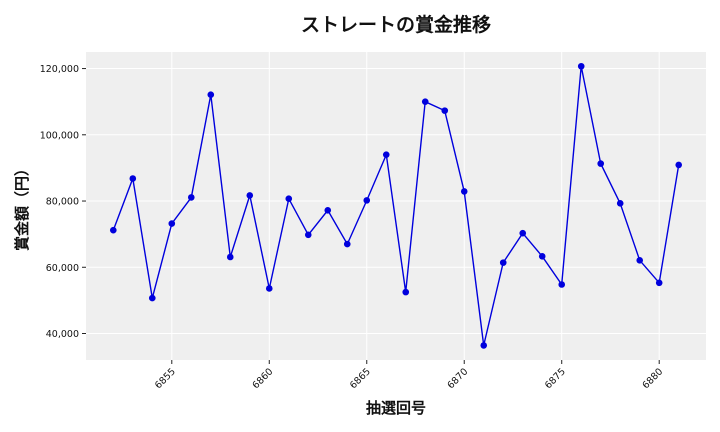  What do you see at coordinates (62, 268) in the screenshot?
I see `y-tick-label: 60,000` at bounding box center [62, 268].